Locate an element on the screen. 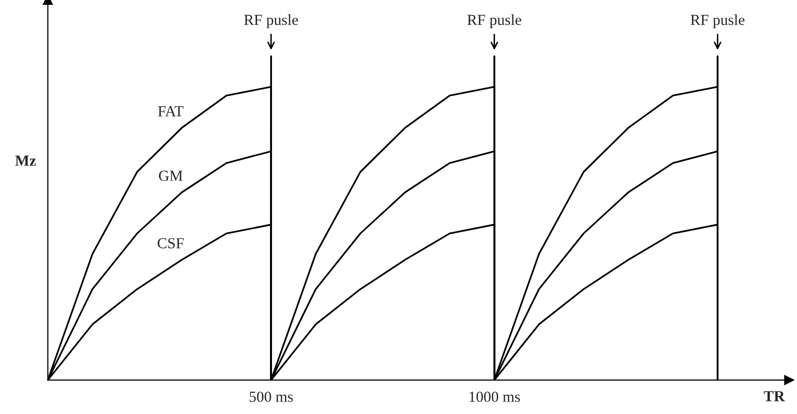 The image size is (797, 414). series-label: CSF is located at coordinates (171, 243).